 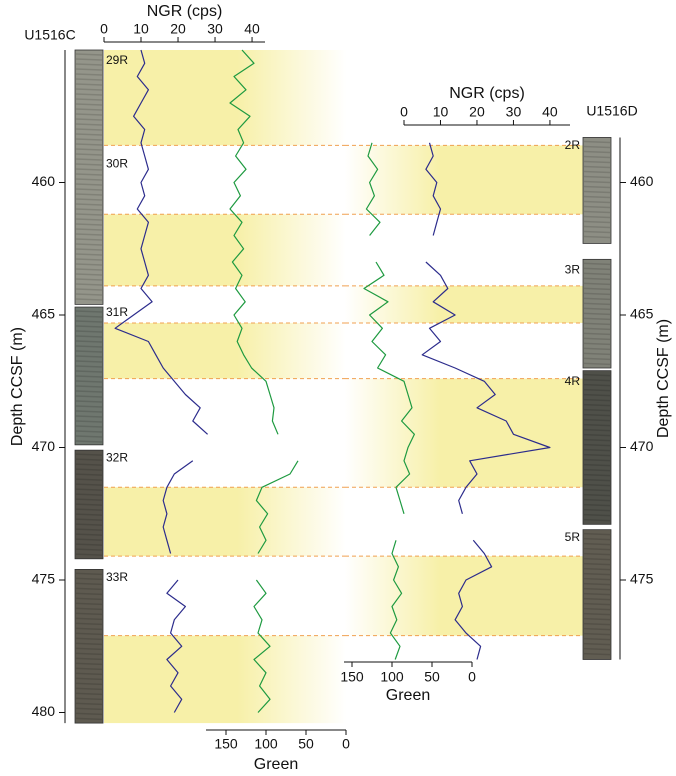 What do you see at coordinates (264, 381) in the screenshot?
I see `green-curve` at bounding box center [264, 381].